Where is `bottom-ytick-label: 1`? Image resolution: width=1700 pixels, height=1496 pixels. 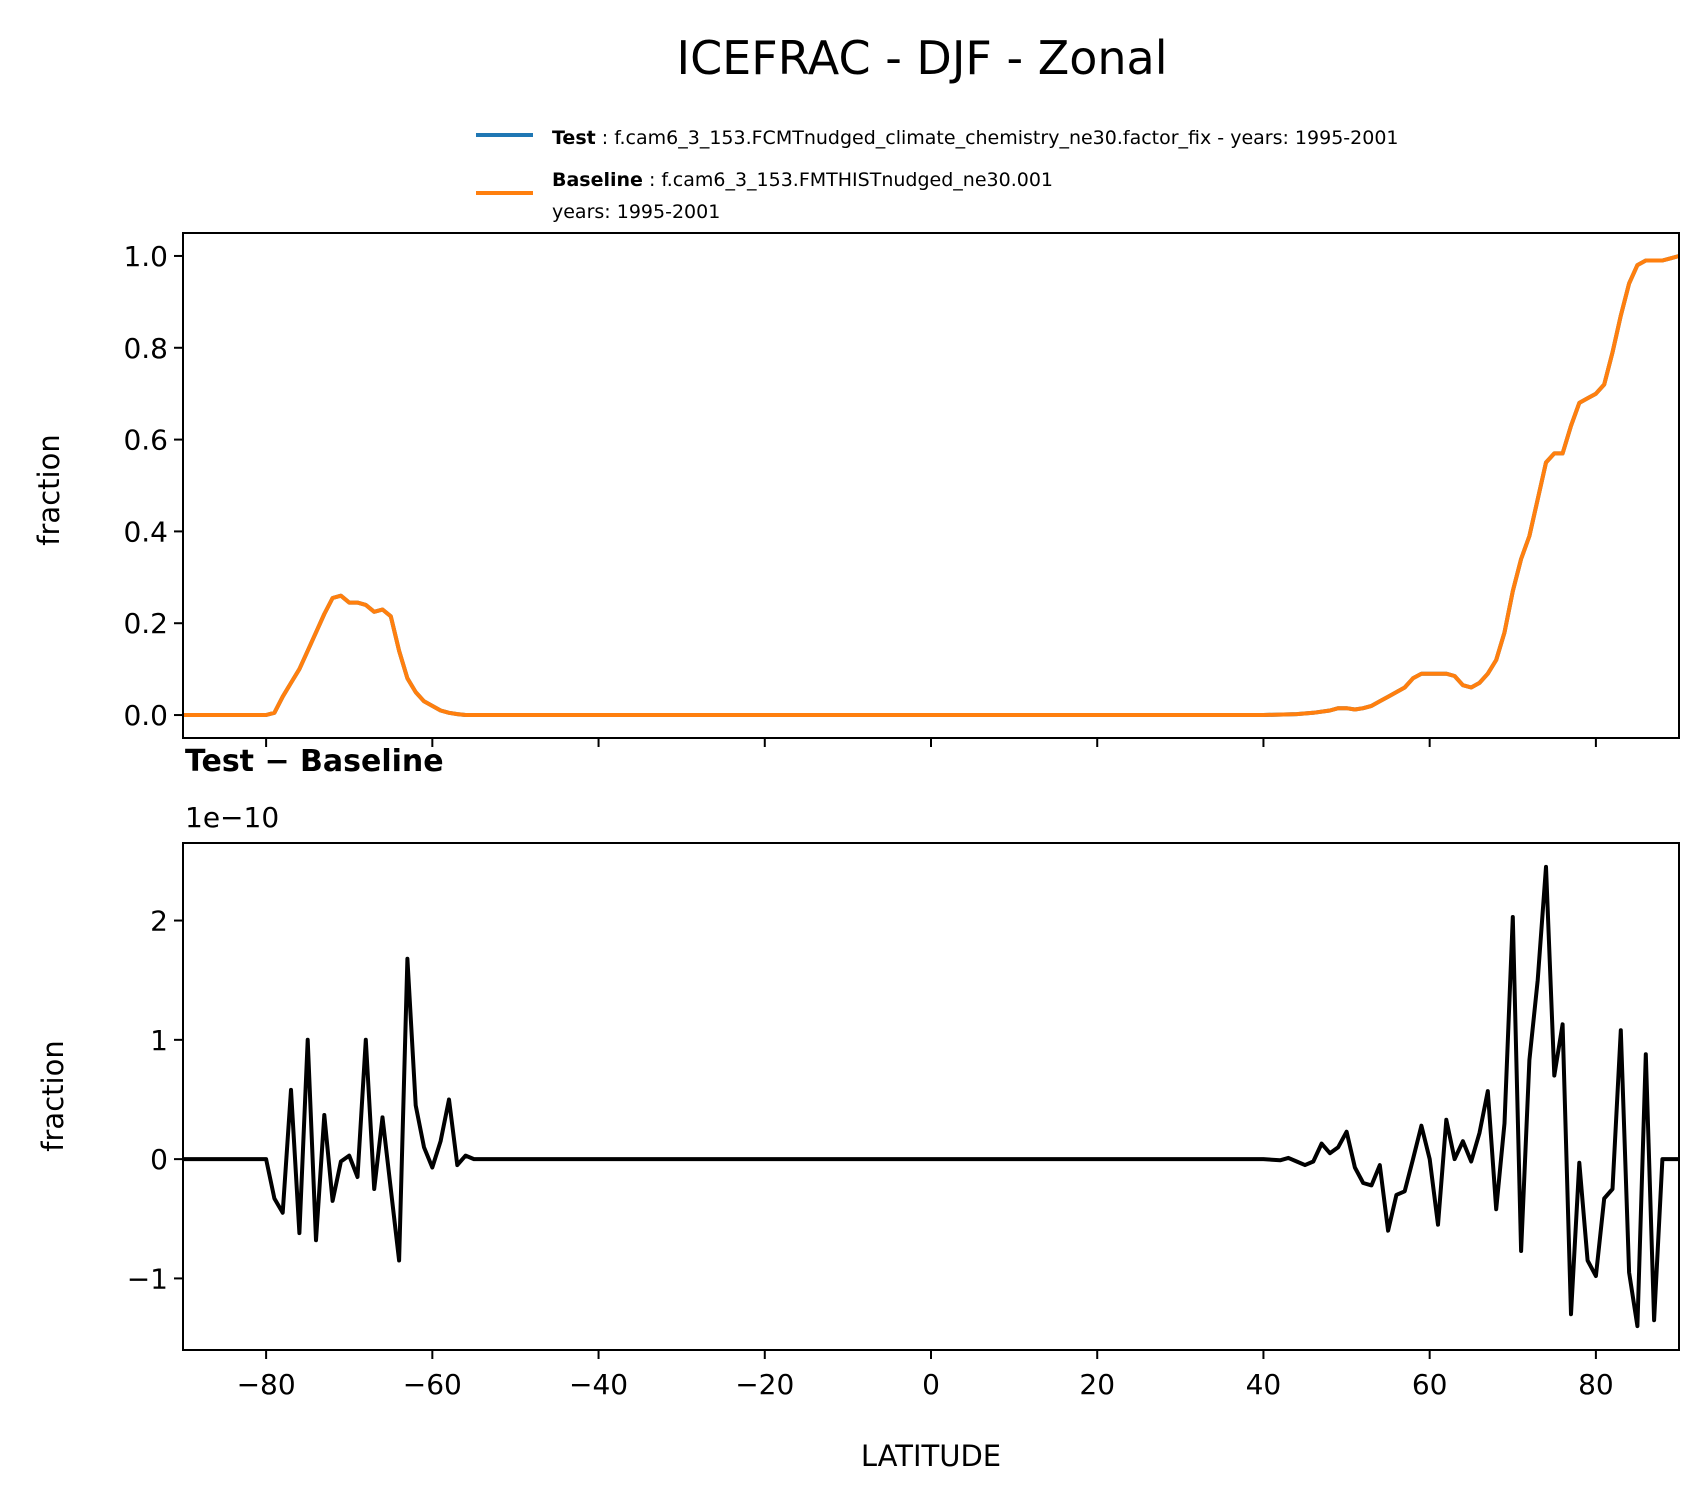
bottom-ytick-label: 1 is located at coordinates (159, 1040).